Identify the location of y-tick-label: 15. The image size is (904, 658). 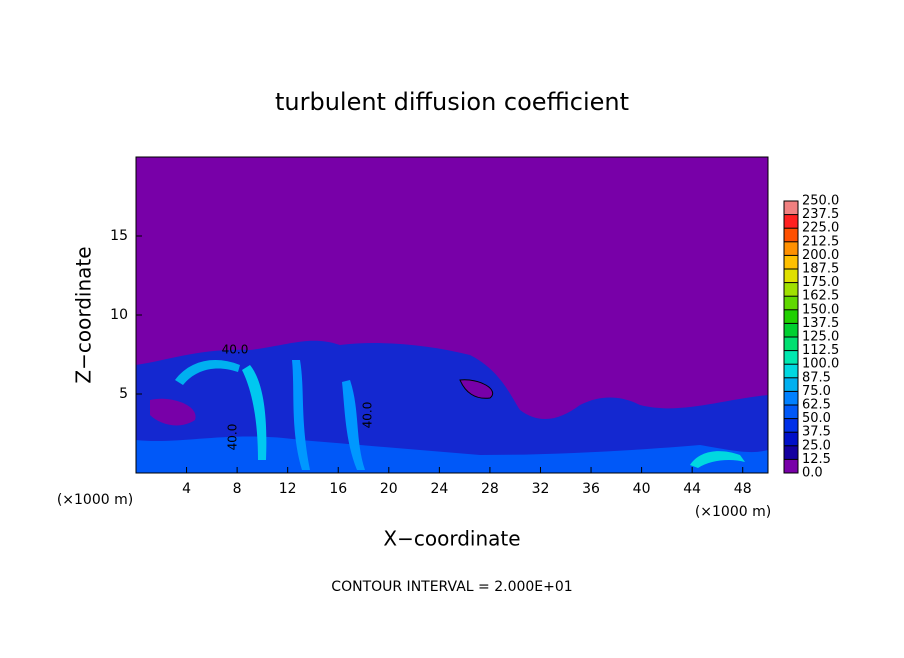
(119, 236).